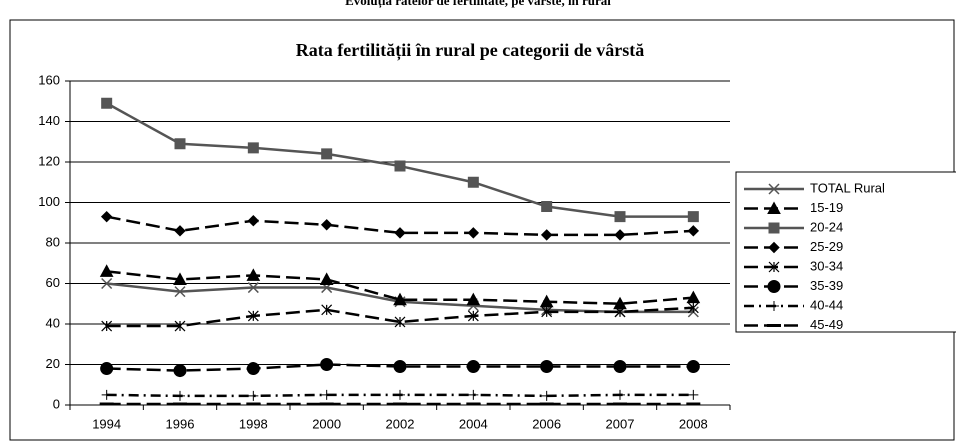  What do you see at coordinates (693, 423) in the screenshot?
I see `x-tick-label: 2008` at bounding box center [693, 423].